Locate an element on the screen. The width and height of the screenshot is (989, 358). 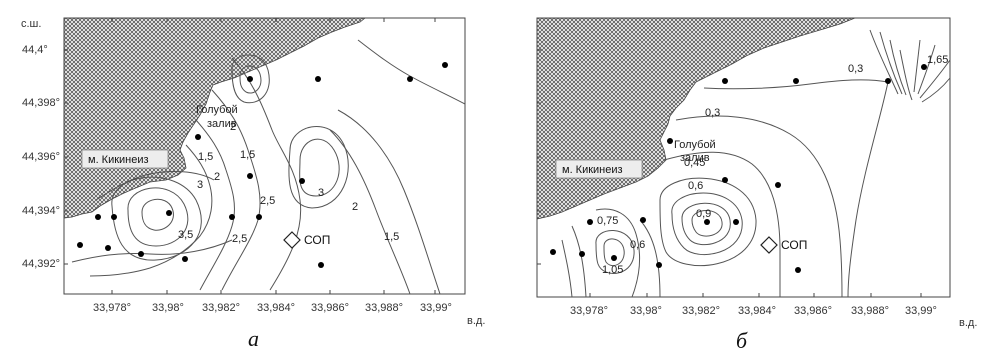
contour-label: 0,75 is located at coordinates (607, 221).